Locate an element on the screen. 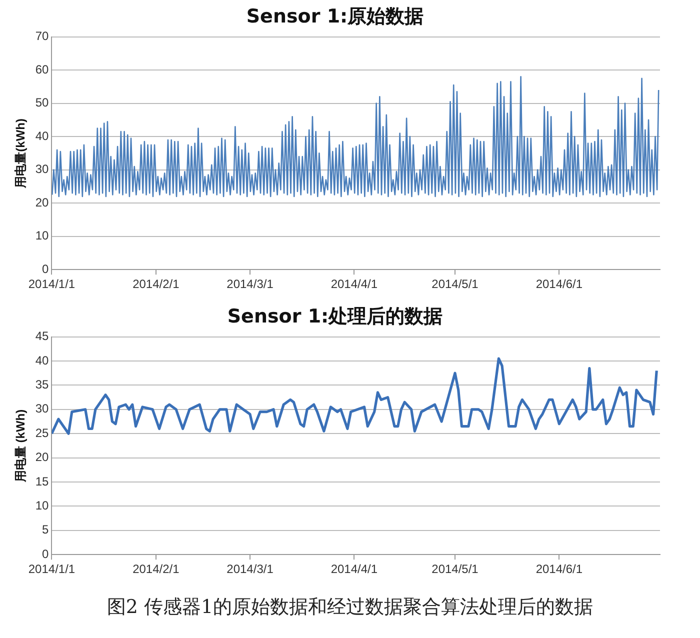 This screenshot has width=700, height=638. y-tick-label: 70 is located at coordinates (42, 36).